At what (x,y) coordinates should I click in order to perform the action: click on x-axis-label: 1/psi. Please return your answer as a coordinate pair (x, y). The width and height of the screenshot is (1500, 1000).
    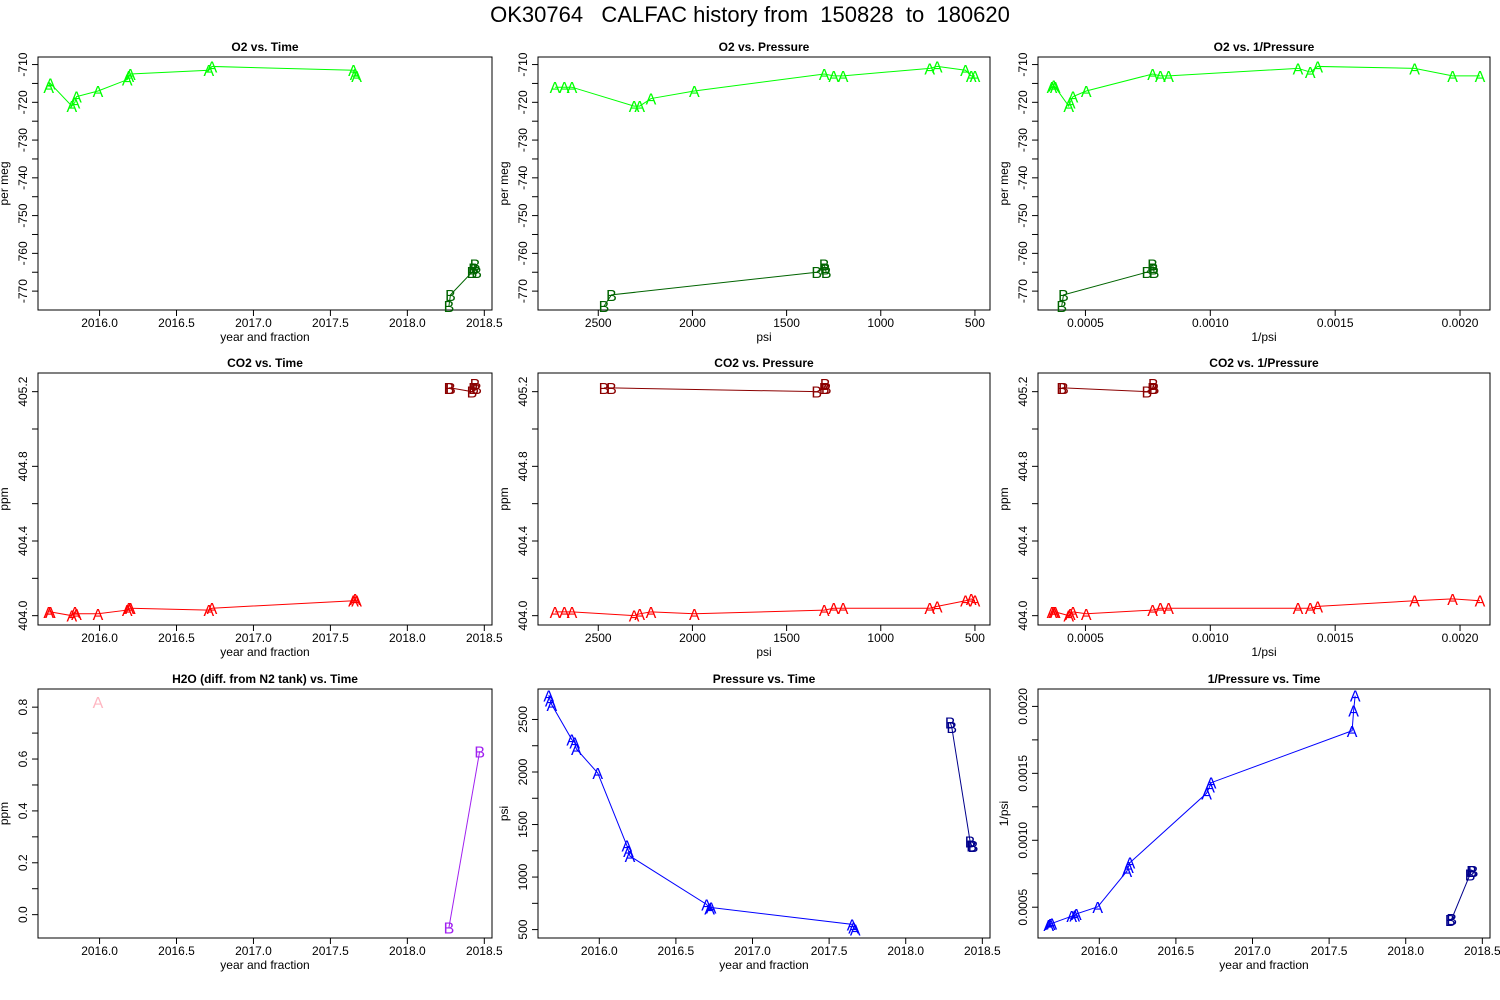
    Looking at the image, I should click on (1263, 652).